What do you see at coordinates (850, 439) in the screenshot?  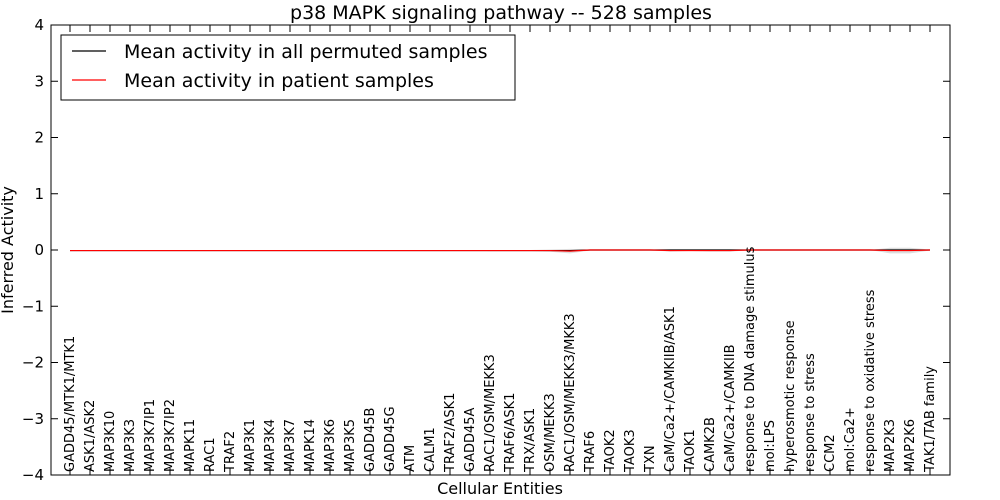 I see `x-tick-label: mol:Ca2+` at bounding box center [850, 439].